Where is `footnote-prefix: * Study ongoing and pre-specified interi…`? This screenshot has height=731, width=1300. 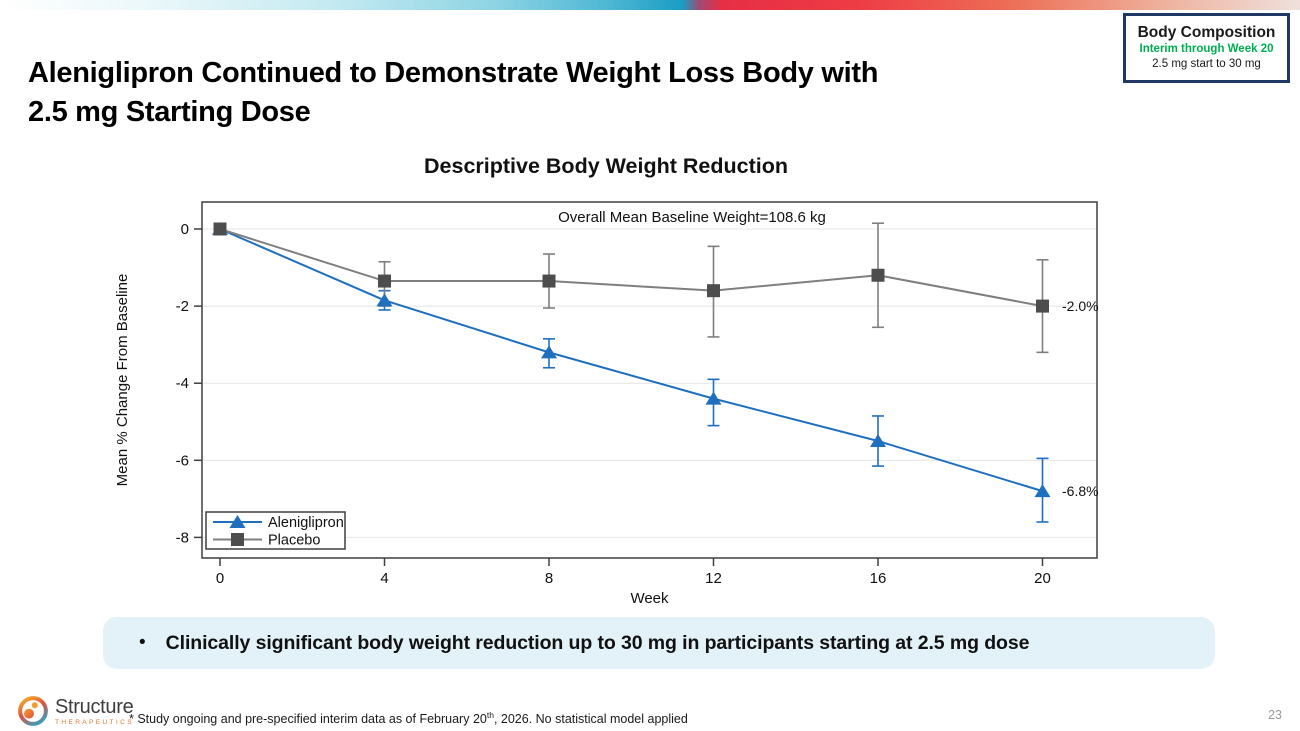 footnote-prefix: * Study ongoing and pre-specified interi… is located at coordinates (308, 719).